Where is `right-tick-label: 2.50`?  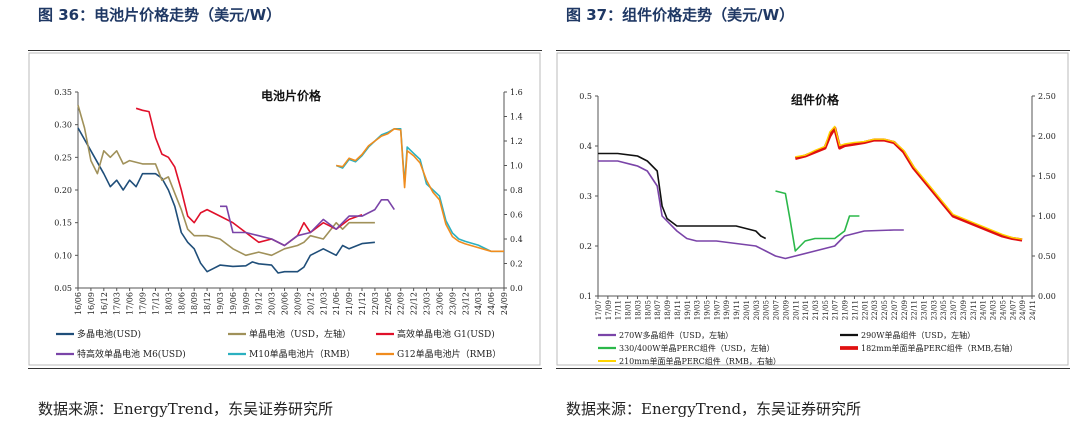 right-tick-label: 2.50 is located at coordinates (1047, 96).